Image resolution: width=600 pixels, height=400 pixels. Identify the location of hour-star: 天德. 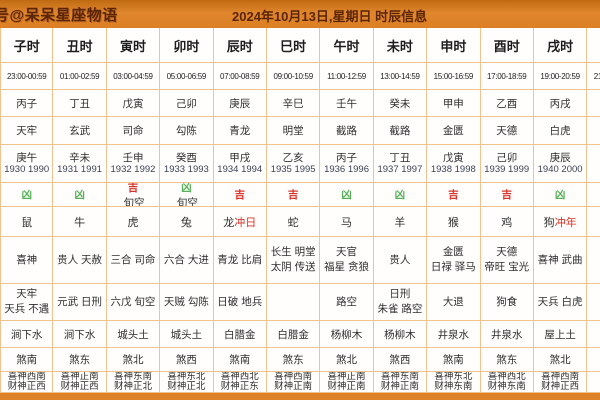
(507, 131).